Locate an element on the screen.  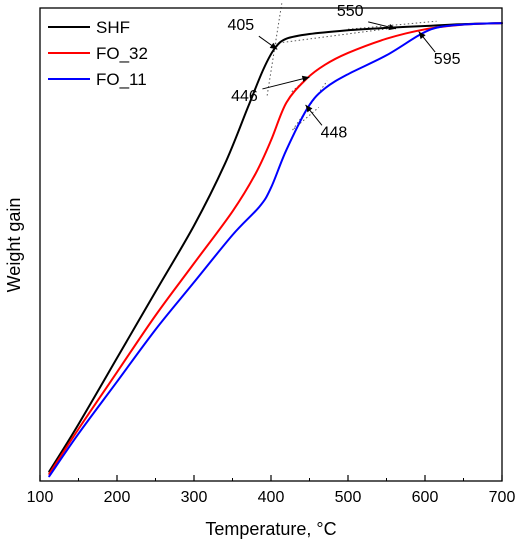
annotation-label: 446 is located at coordinates (244, 96).